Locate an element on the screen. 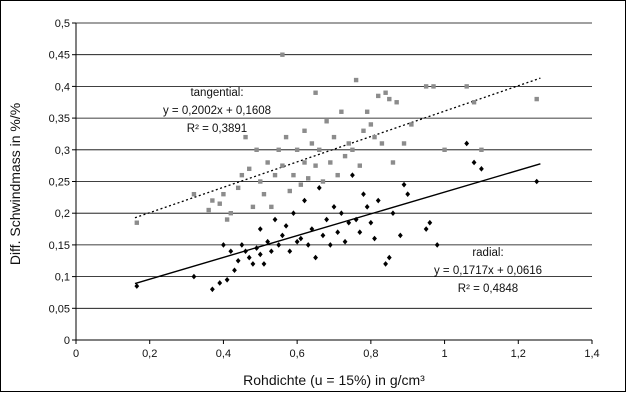 Image resolution: width=626 pixels, height=397 pixels. y-tick-label: 0,1 is located at coordinates (62, 278).